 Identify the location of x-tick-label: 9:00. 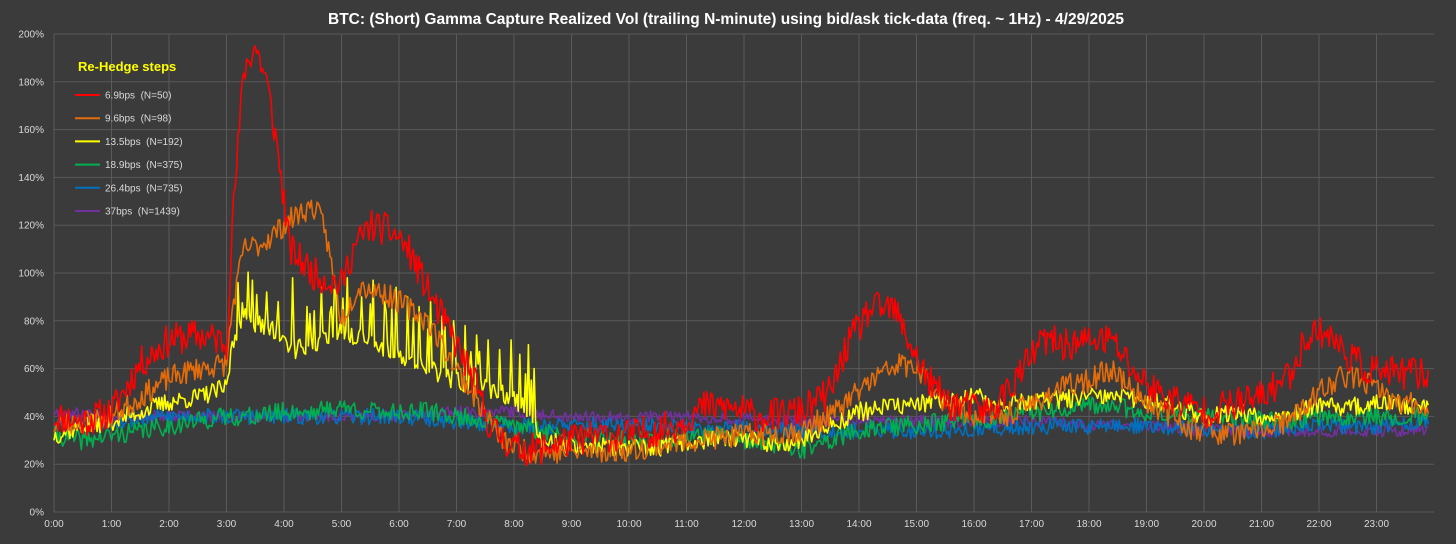
(572, 524).